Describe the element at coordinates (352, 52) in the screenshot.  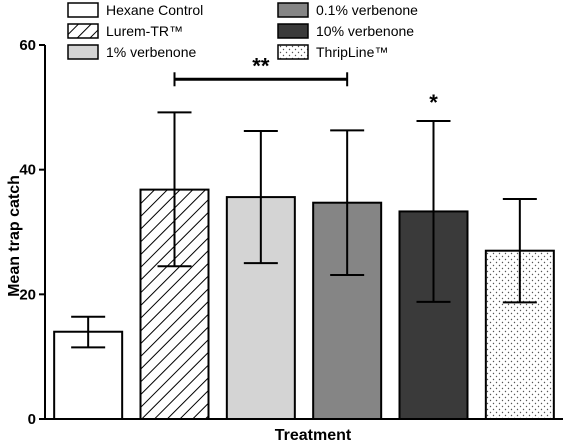
I see `legend-label-6: ThripLine™` at that location.